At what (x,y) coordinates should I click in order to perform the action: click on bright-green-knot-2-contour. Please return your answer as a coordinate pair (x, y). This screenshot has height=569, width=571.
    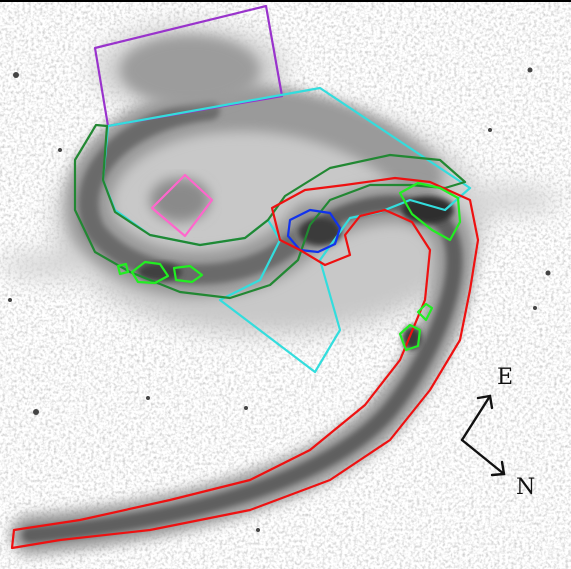
    Looking at the image, I should click on (150, 272).